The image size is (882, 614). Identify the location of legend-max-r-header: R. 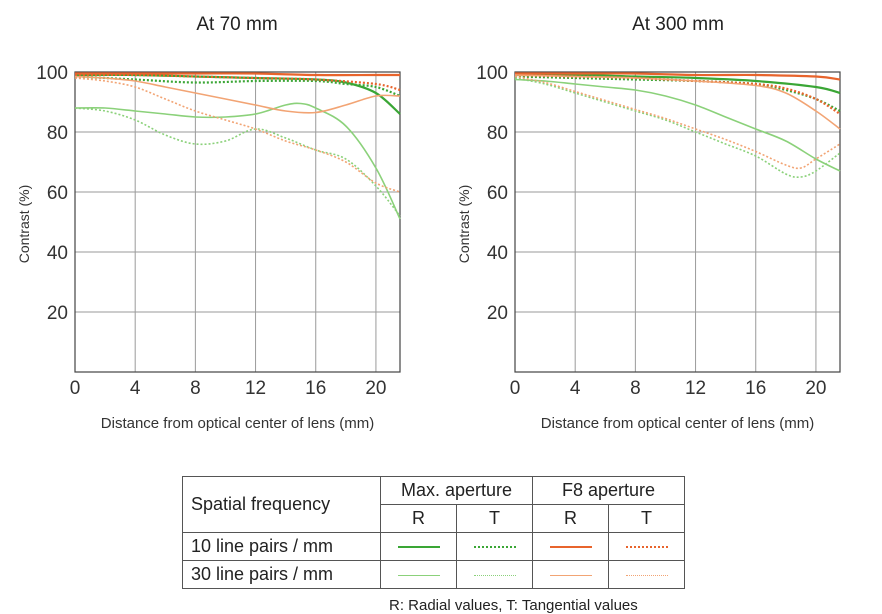
(418, 518).